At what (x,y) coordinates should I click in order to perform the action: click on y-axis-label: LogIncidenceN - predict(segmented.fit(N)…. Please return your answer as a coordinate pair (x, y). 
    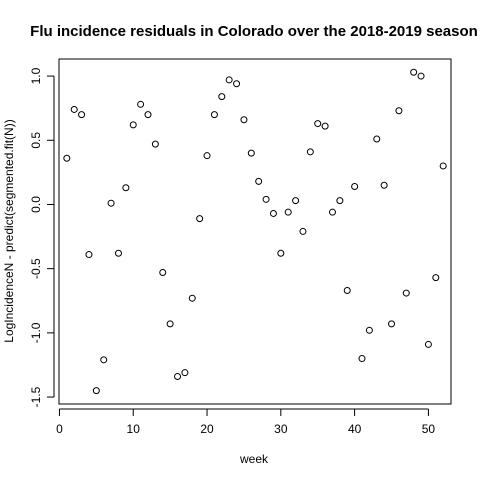
    Looking at the image, I should click on (9, 230).